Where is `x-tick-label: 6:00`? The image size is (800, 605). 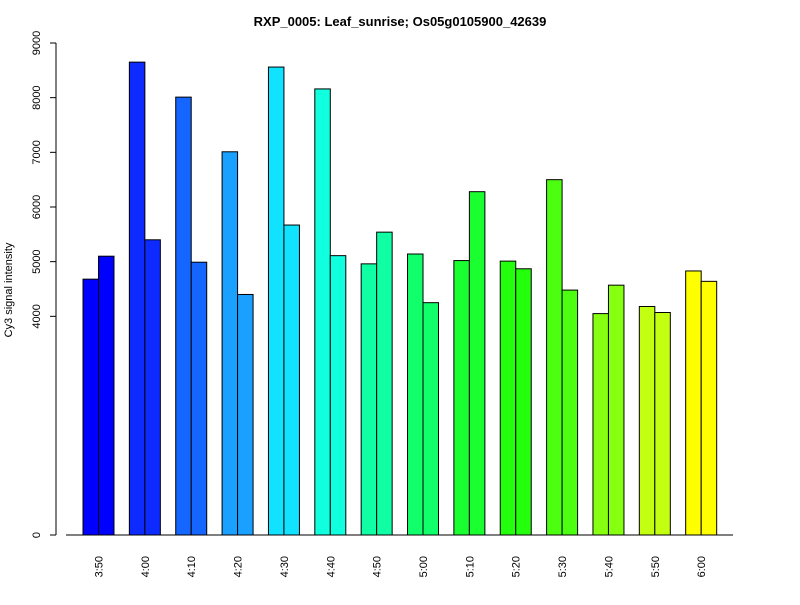 x-tick-label: 6:00 is located at coordinates (702, 566).